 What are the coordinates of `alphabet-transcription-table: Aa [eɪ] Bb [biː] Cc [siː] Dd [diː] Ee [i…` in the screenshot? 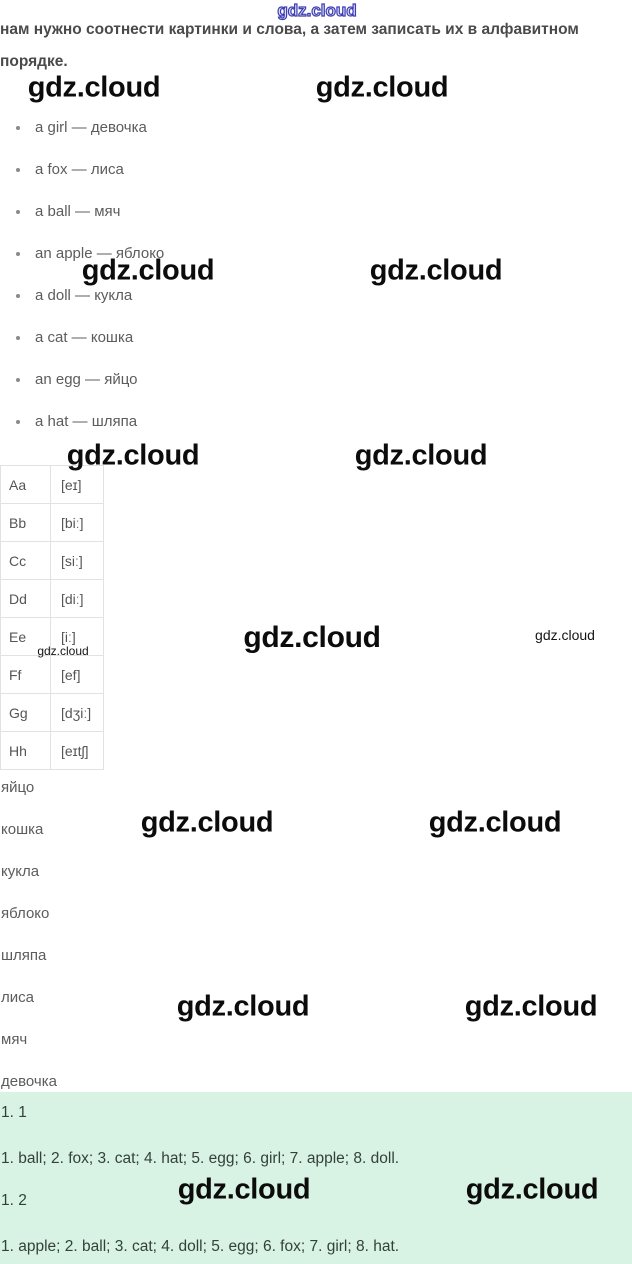 It's located at (52, 617).